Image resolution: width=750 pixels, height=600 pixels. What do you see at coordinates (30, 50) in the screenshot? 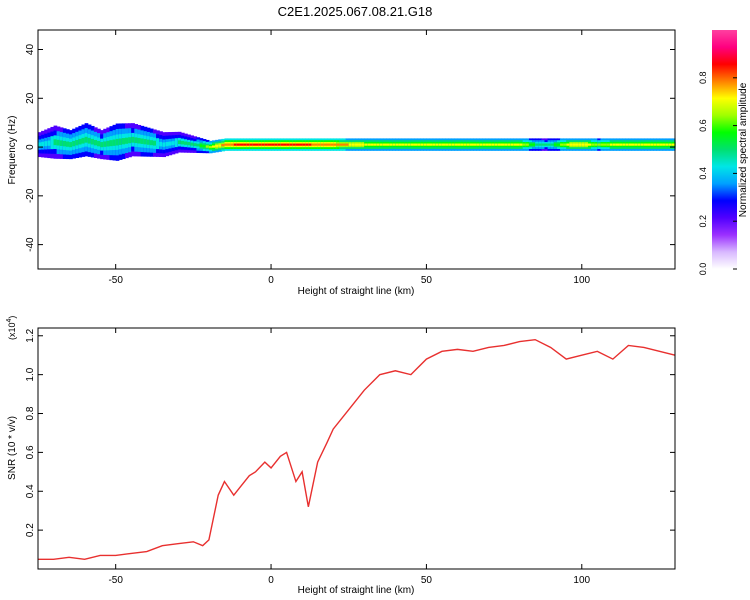
I see `spectrogram-y-tick-label: 40` at bounding box center [30, 50].